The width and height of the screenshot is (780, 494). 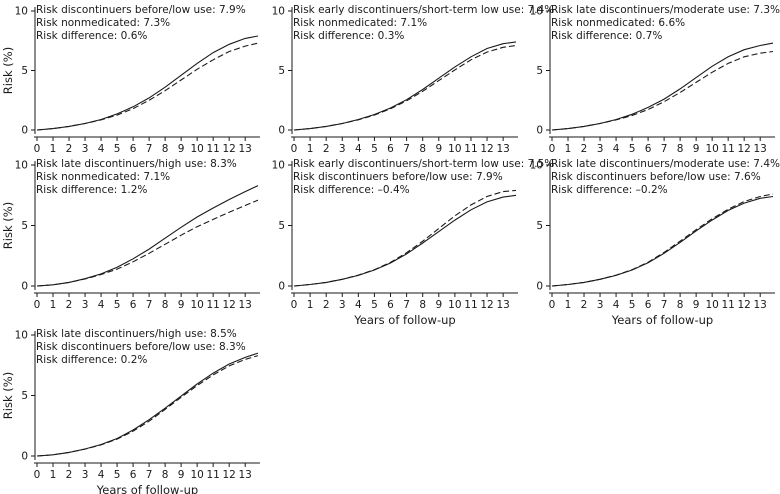 I want to click on risk-annotation: Risk discontinuers before/low use: 7.9%, so click(x=398, y=177).